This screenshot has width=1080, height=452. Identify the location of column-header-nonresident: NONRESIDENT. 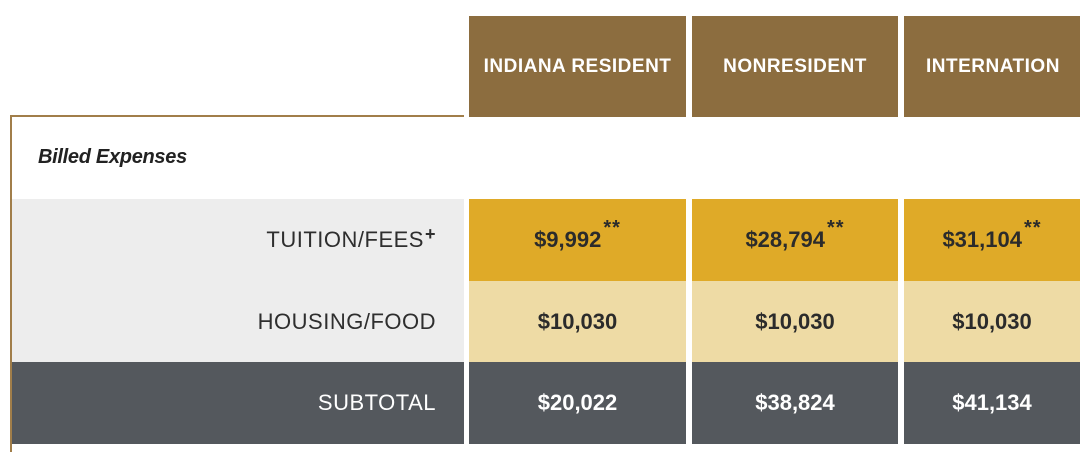
(795, 66).